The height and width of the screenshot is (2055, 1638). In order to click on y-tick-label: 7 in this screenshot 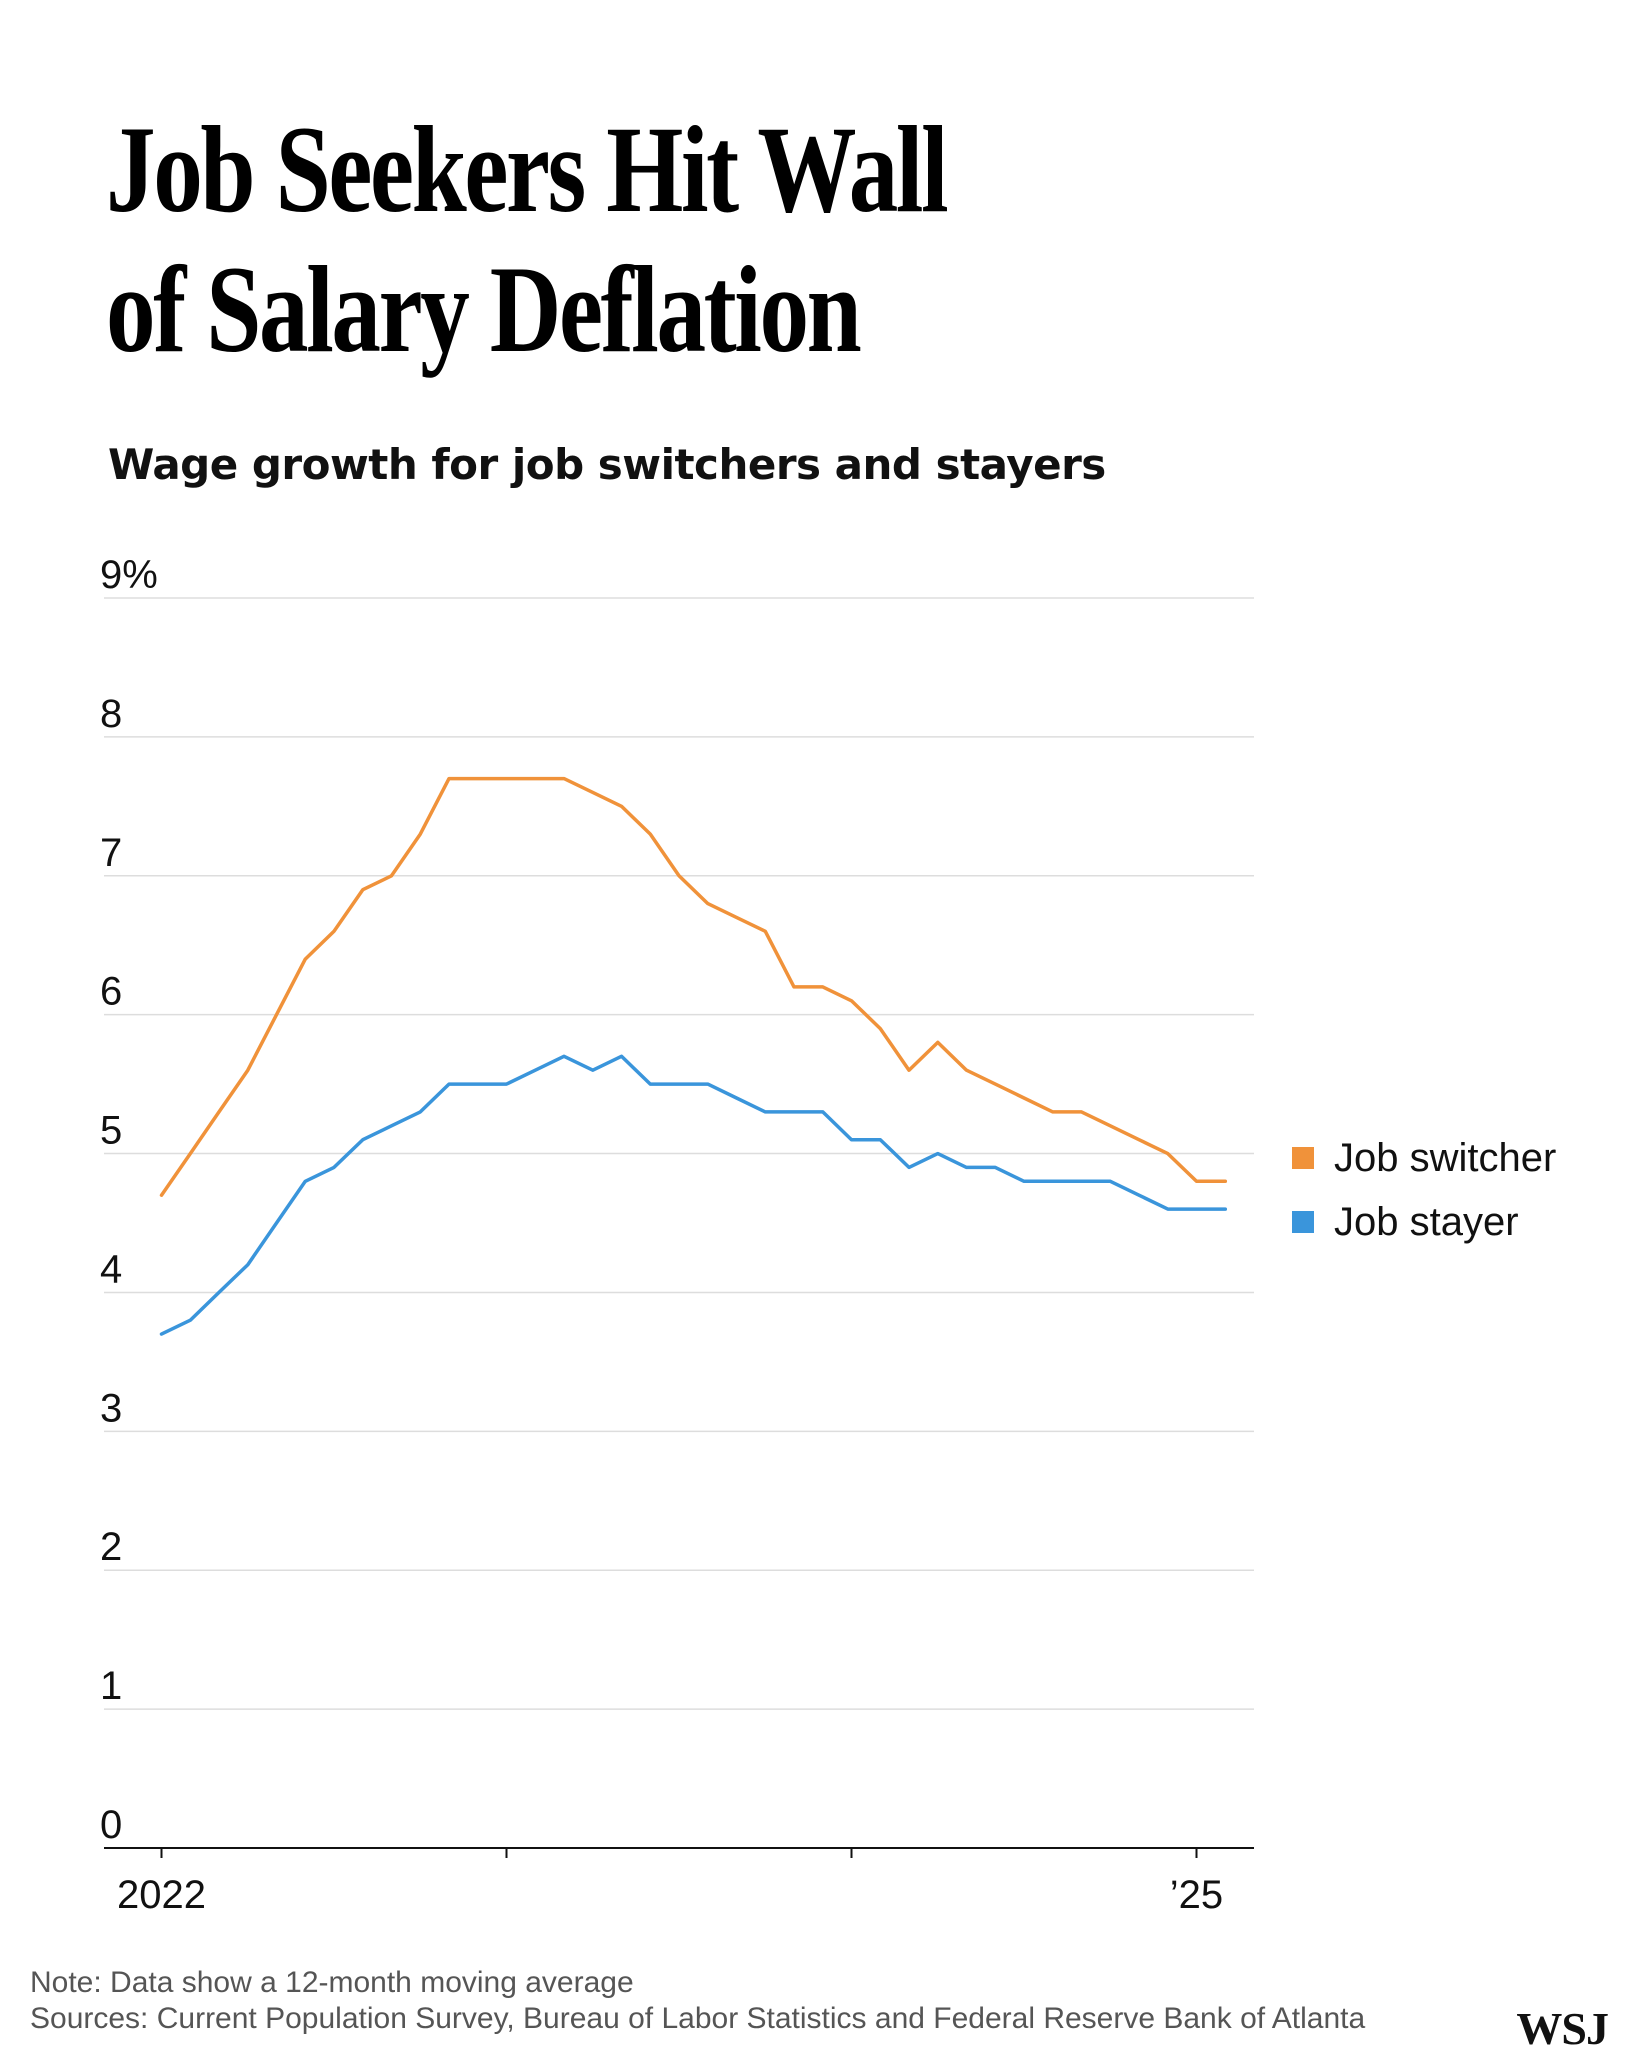, I will do `click(111, 853)`.